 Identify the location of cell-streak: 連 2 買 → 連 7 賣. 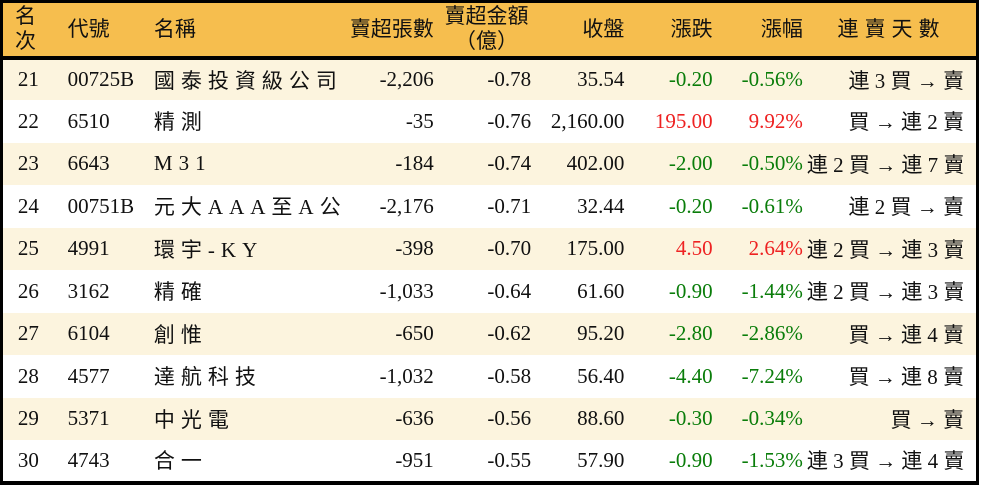
(892, 163).